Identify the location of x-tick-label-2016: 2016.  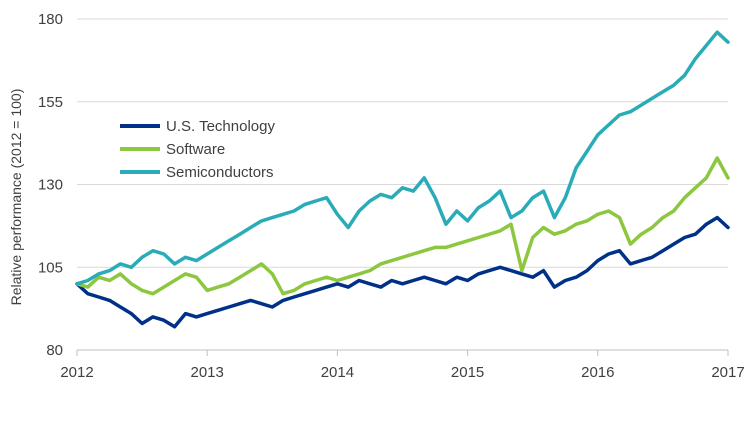
(597, 372).